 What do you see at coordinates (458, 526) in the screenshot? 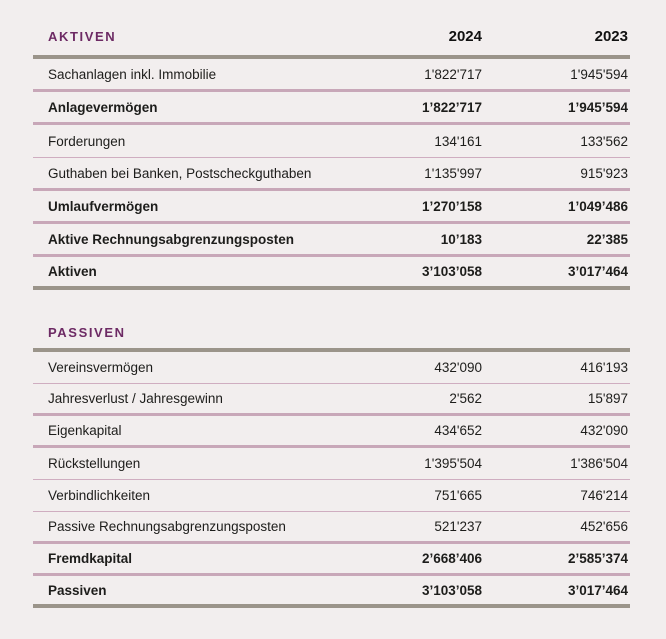
I see `value-2024: 521'237` at bounding box center [458, 526].